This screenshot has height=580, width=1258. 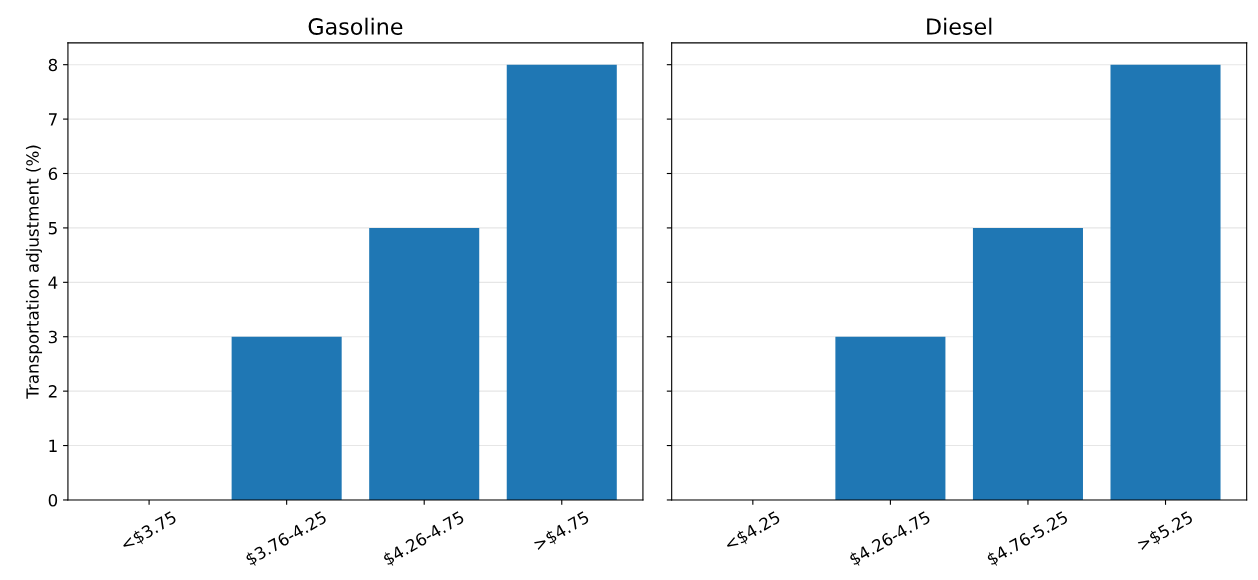 I want to click on y-tick-label: 2, so click(x=52, y=391).